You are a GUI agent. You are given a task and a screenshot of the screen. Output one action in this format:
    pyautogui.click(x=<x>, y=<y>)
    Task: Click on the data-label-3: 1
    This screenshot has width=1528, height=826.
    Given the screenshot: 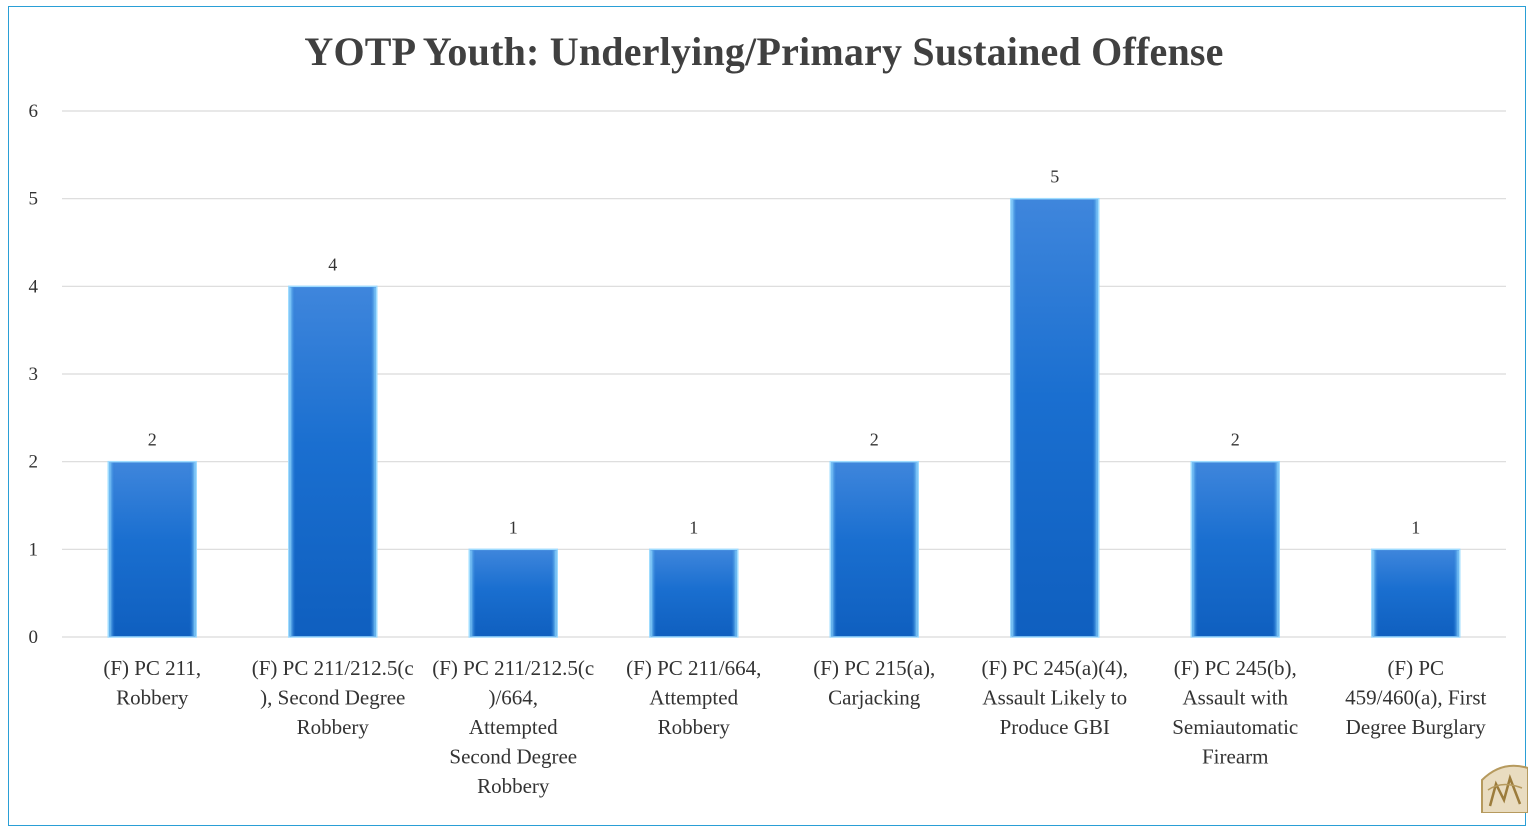 What is the action you would take?
    pyautogui.click(x=513, y=527)
    